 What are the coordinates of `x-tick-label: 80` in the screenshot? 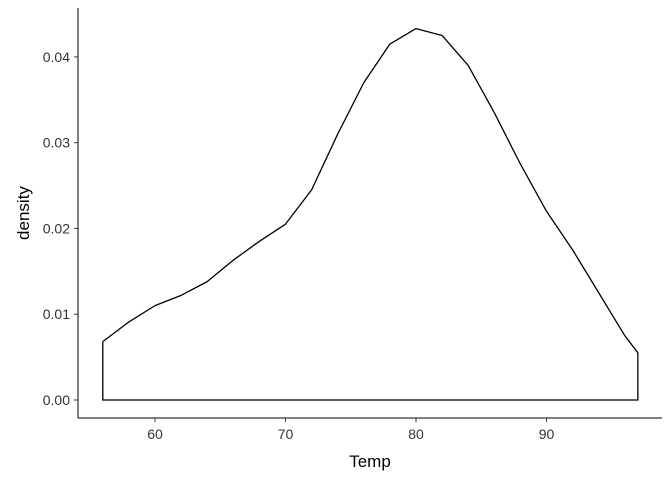 It's located at (416, 434).